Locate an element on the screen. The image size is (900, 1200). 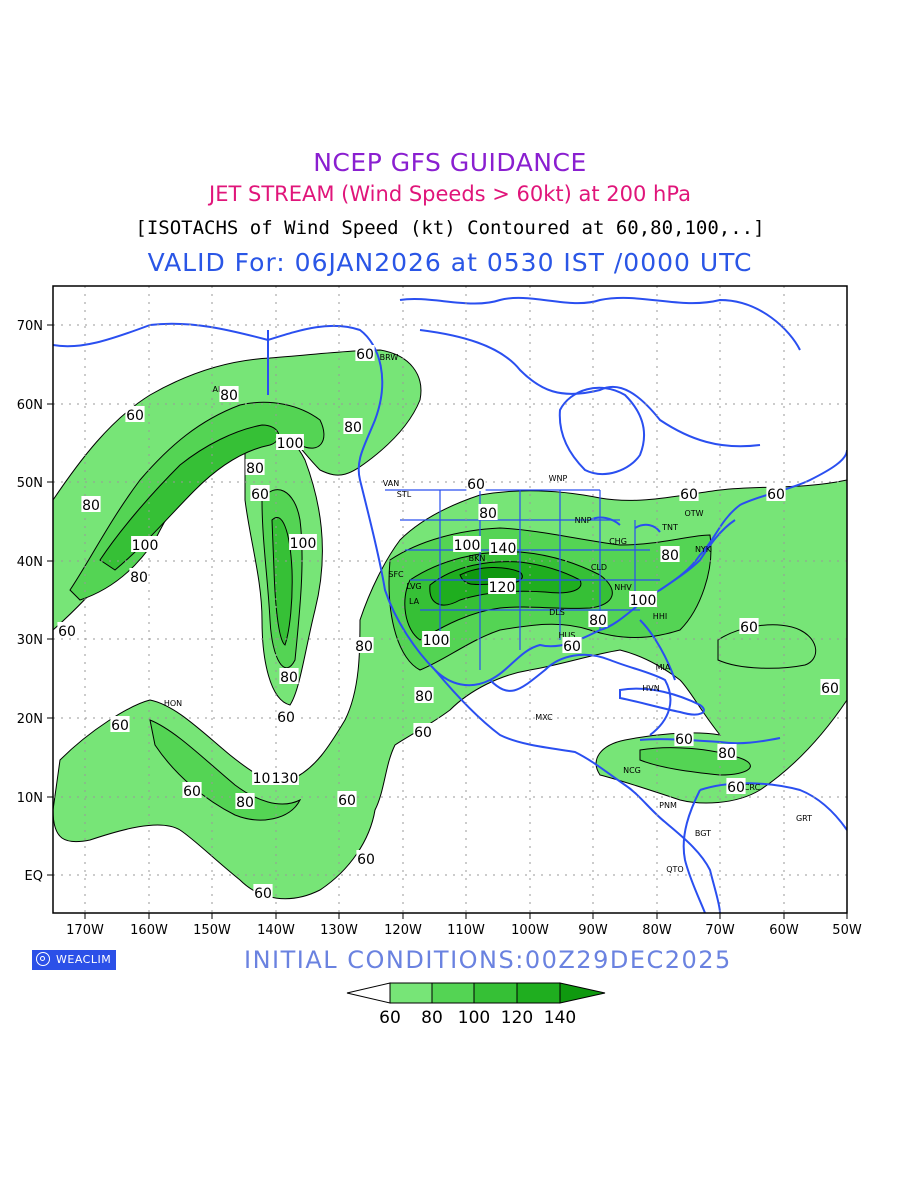
station-code: HON is located at coordinates (173, 703).